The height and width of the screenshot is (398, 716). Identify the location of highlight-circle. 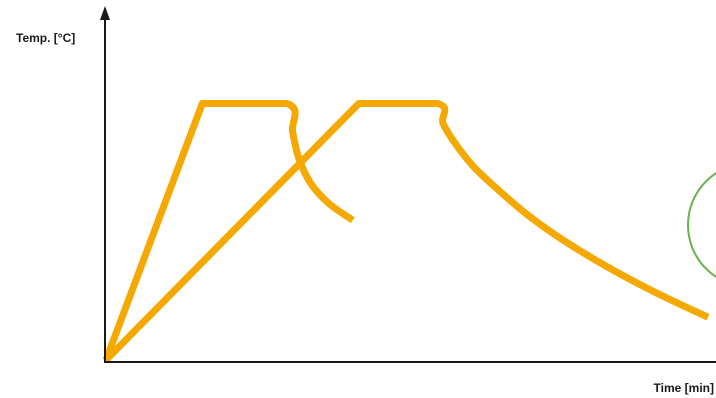
(701, 225).